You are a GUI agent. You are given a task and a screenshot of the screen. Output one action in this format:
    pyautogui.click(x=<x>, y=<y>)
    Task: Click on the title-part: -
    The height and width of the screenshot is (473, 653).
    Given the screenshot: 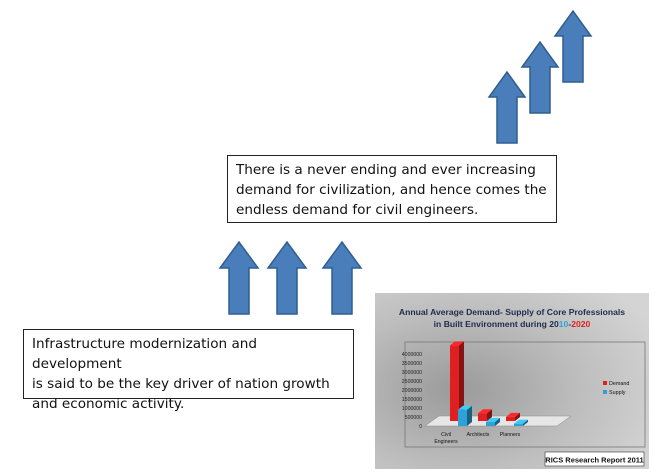 What is the action you would take?
    pyautogui.click(x=569, y=324)
    